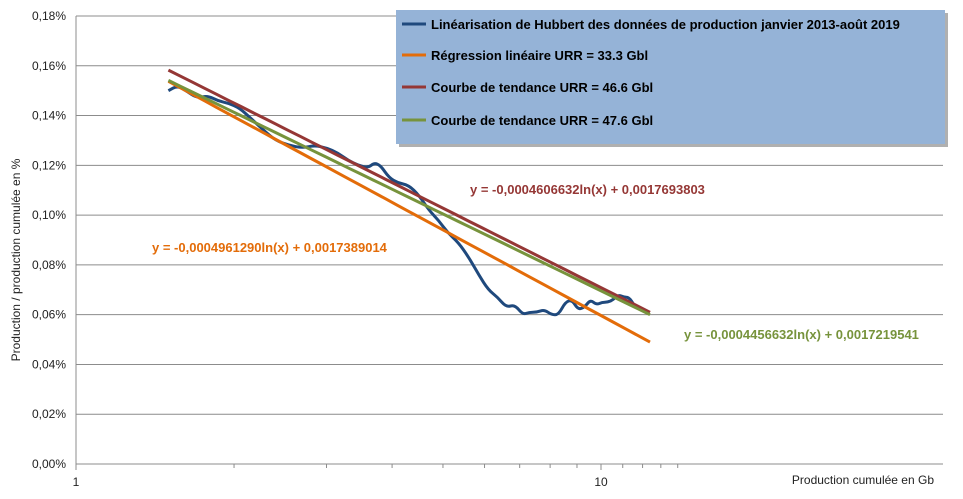 The width and height of the screenshot is (963, 499). Describe the element at coordinates (542, 120) in the screenshot. I see `legend-label-tendance-476: Courbe de tendance URR = 47.6 Gbl` at that location.